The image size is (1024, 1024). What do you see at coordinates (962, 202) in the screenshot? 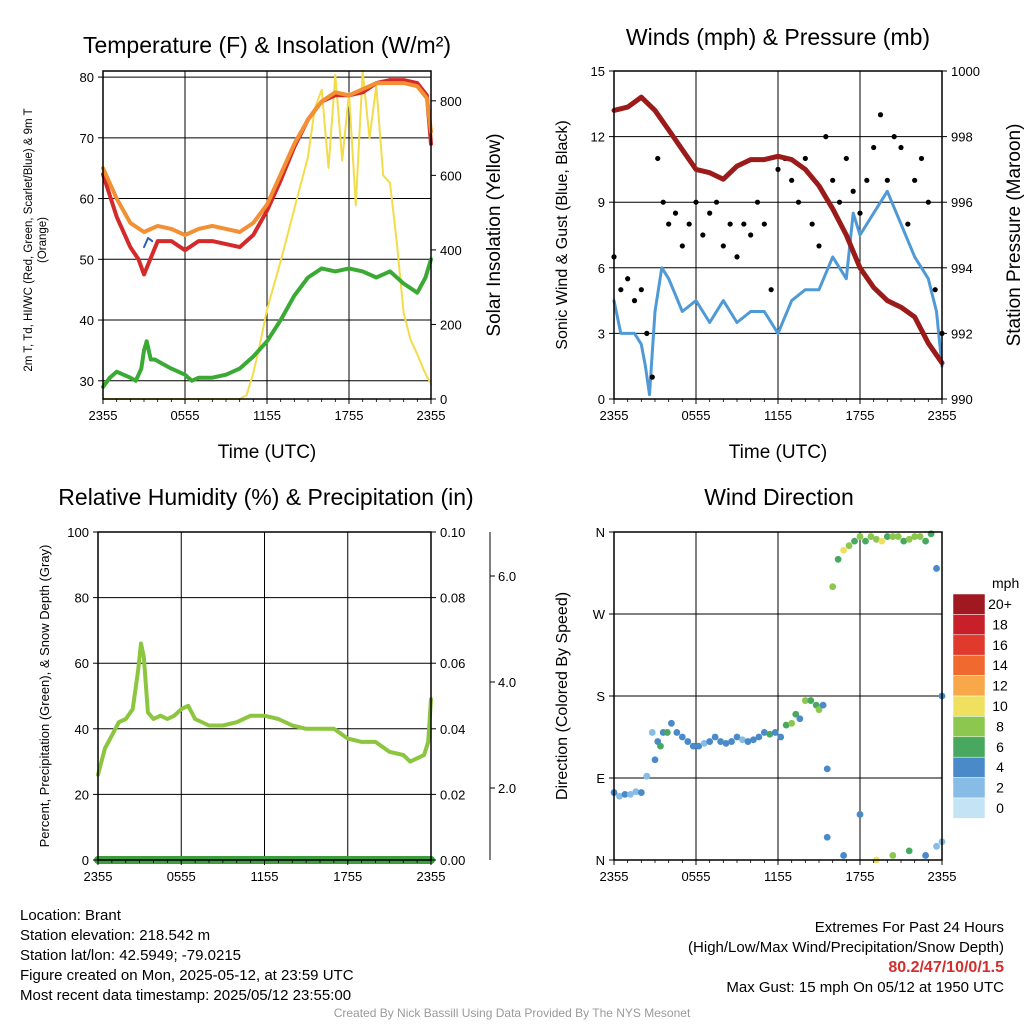
I see `y2-tick-label: 996` at bounding box center [962, 202].